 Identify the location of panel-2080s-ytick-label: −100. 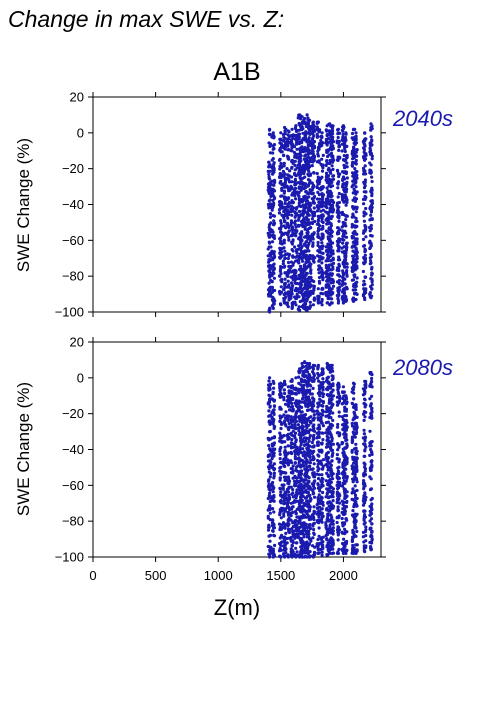
(69, 557).